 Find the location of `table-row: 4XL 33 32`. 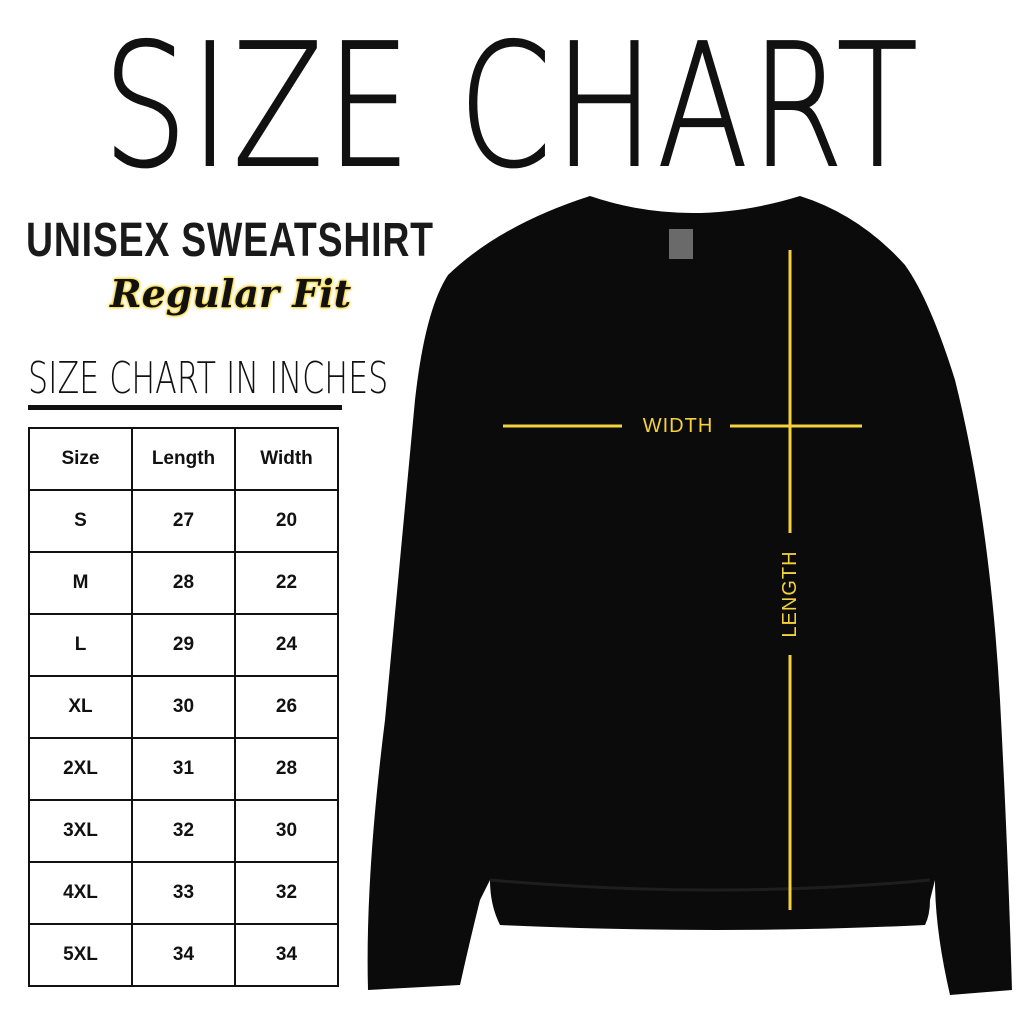

table-row: 4XL 33 32 is located at coordinates (183, 893).